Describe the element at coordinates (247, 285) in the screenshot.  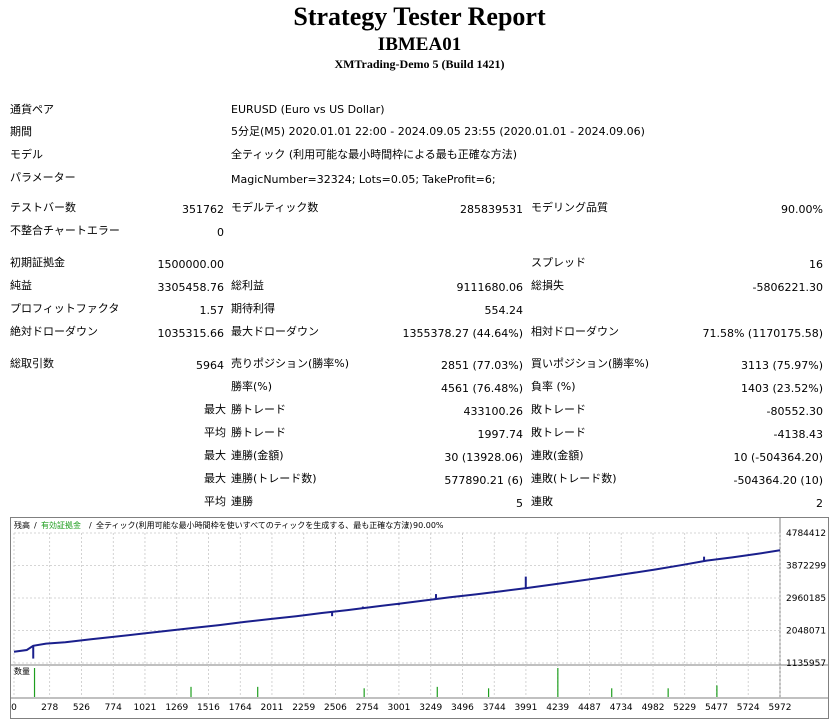
I see `gross-profit-label: 総利益` at that location.